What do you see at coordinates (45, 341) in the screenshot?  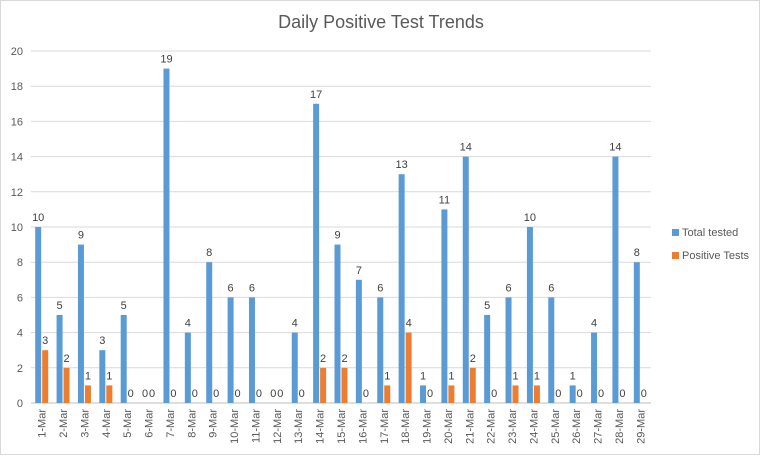 I see `data-label: 3` at bounding box center [45, 341].